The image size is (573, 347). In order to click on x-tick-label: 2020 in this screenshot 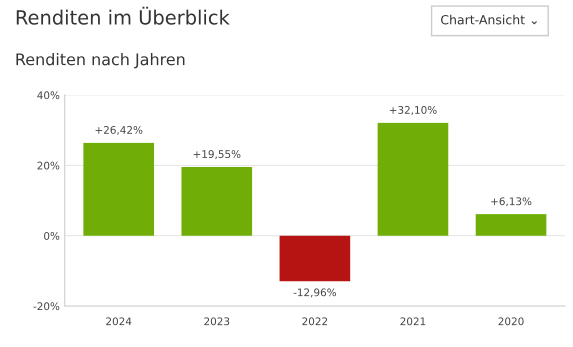, I will do `click(511, 321)`.